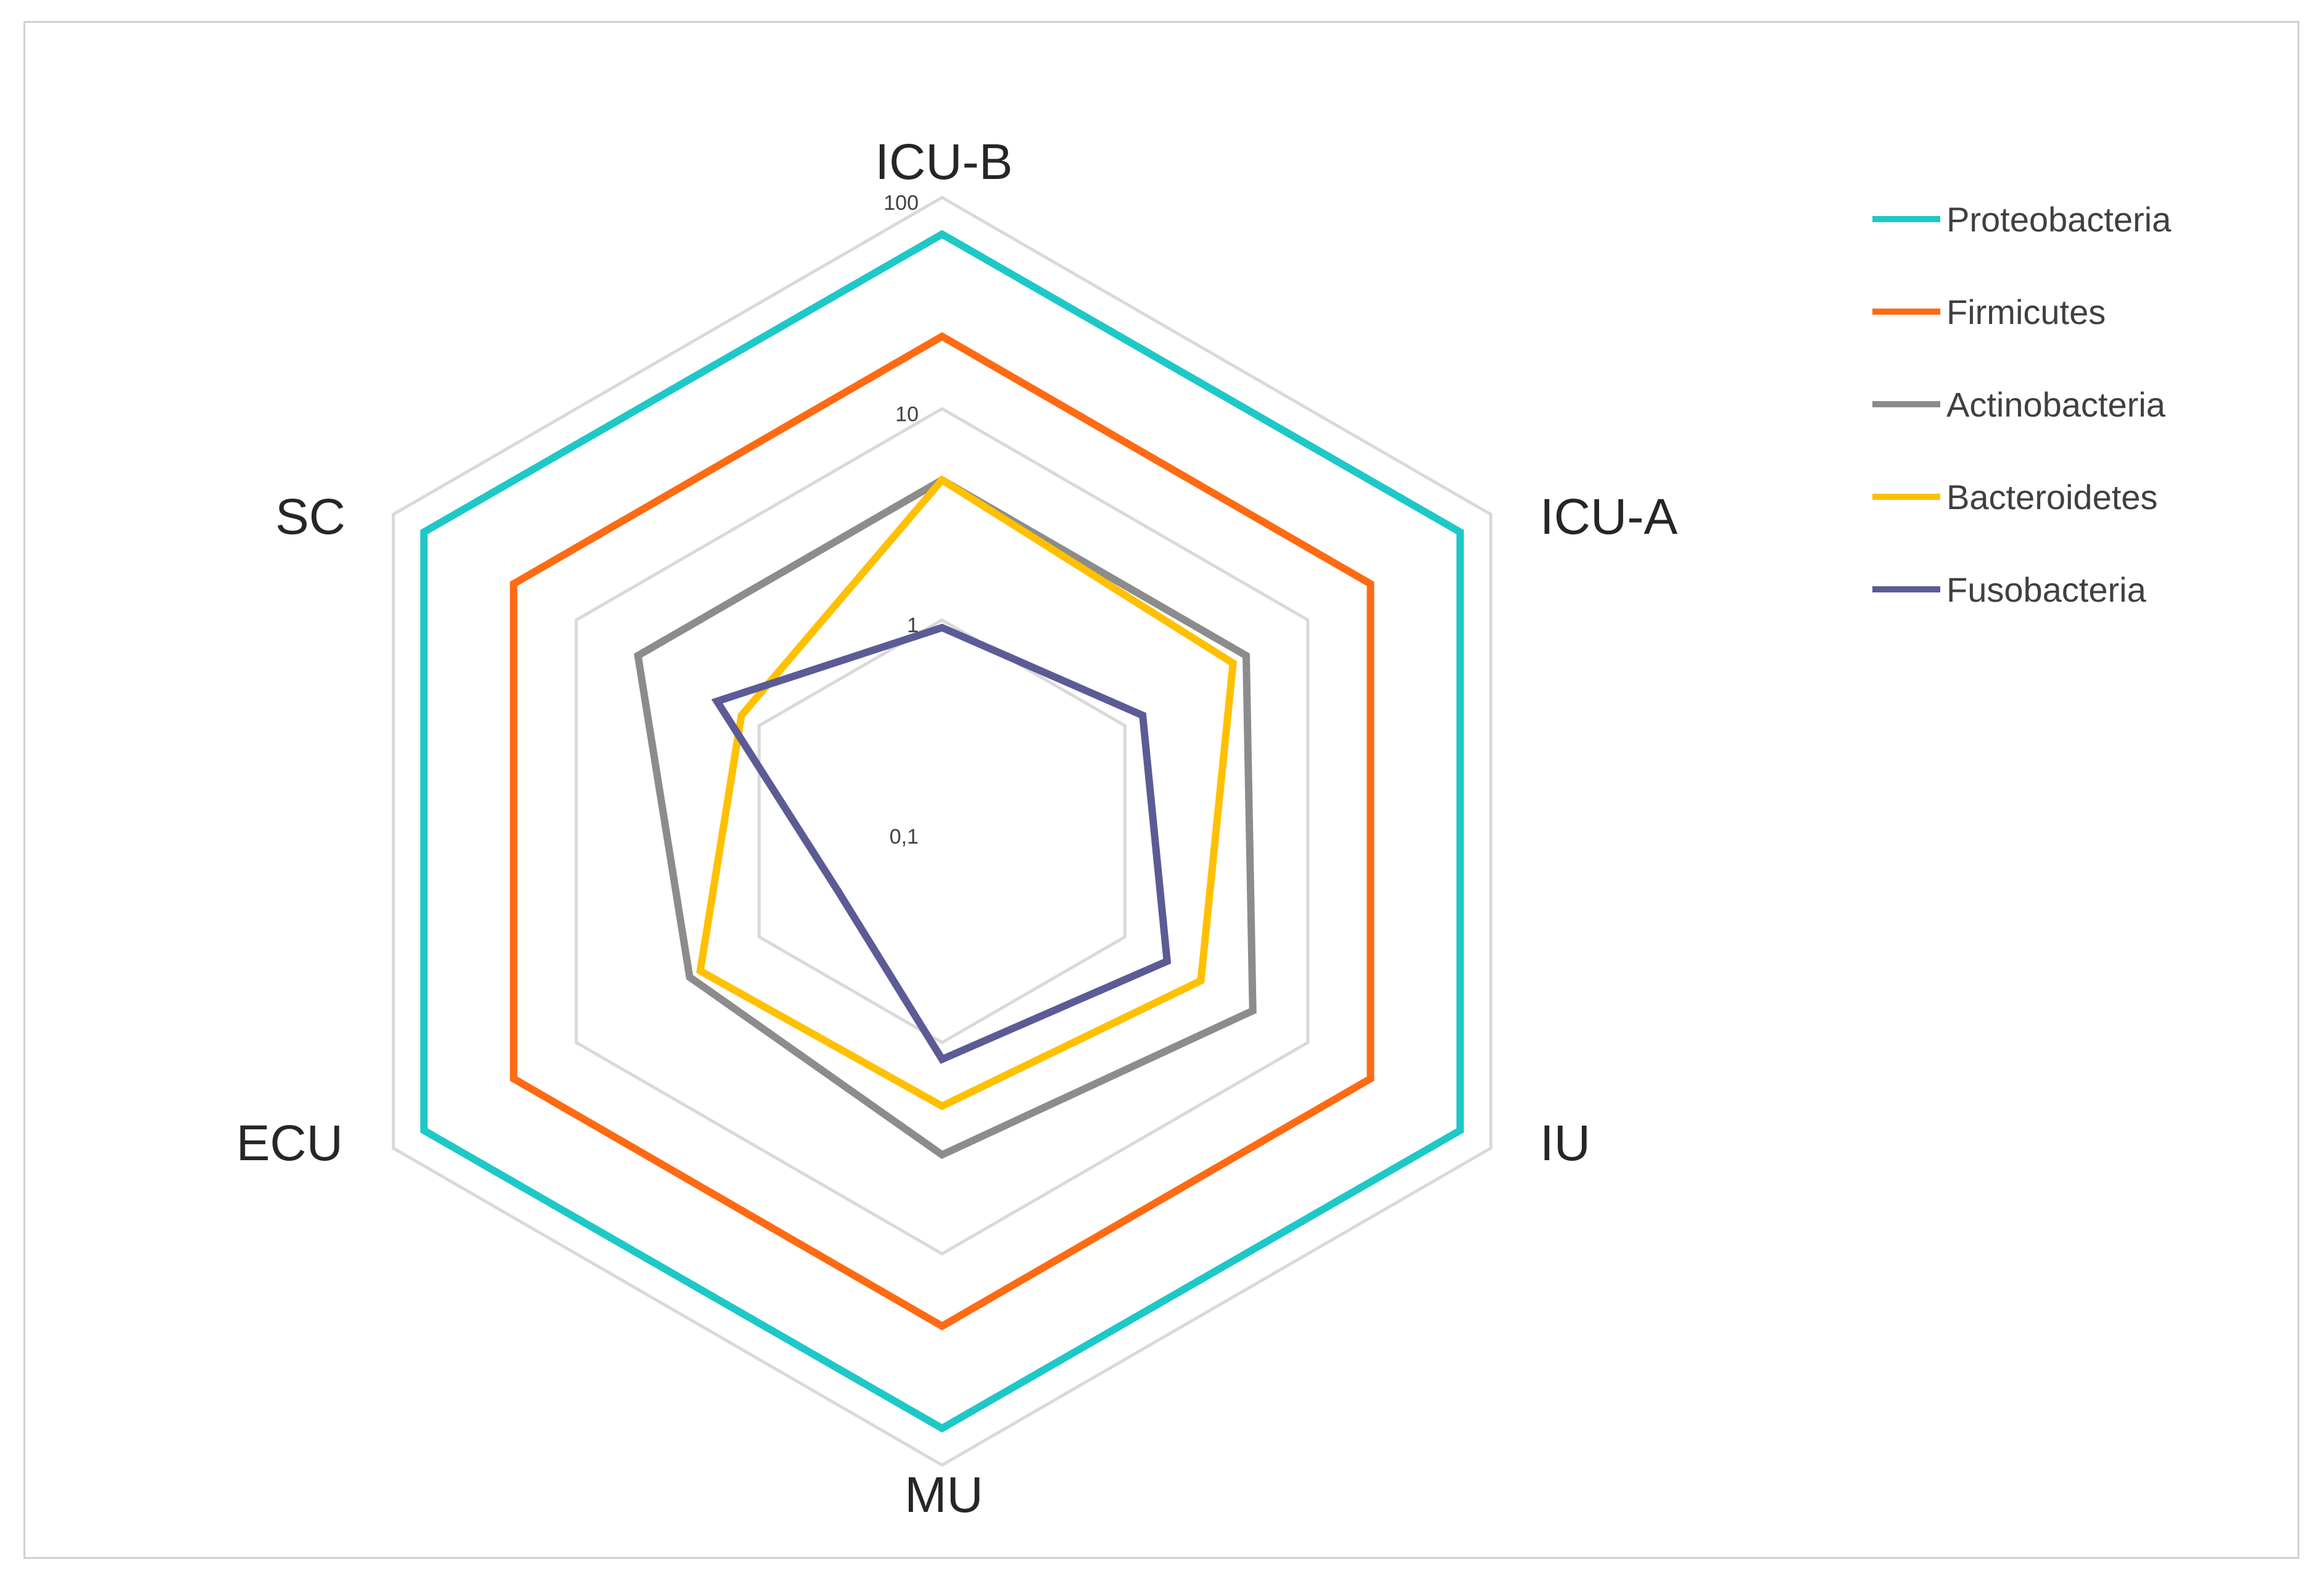  I want to click on category-label: SC, so click(310, 517).